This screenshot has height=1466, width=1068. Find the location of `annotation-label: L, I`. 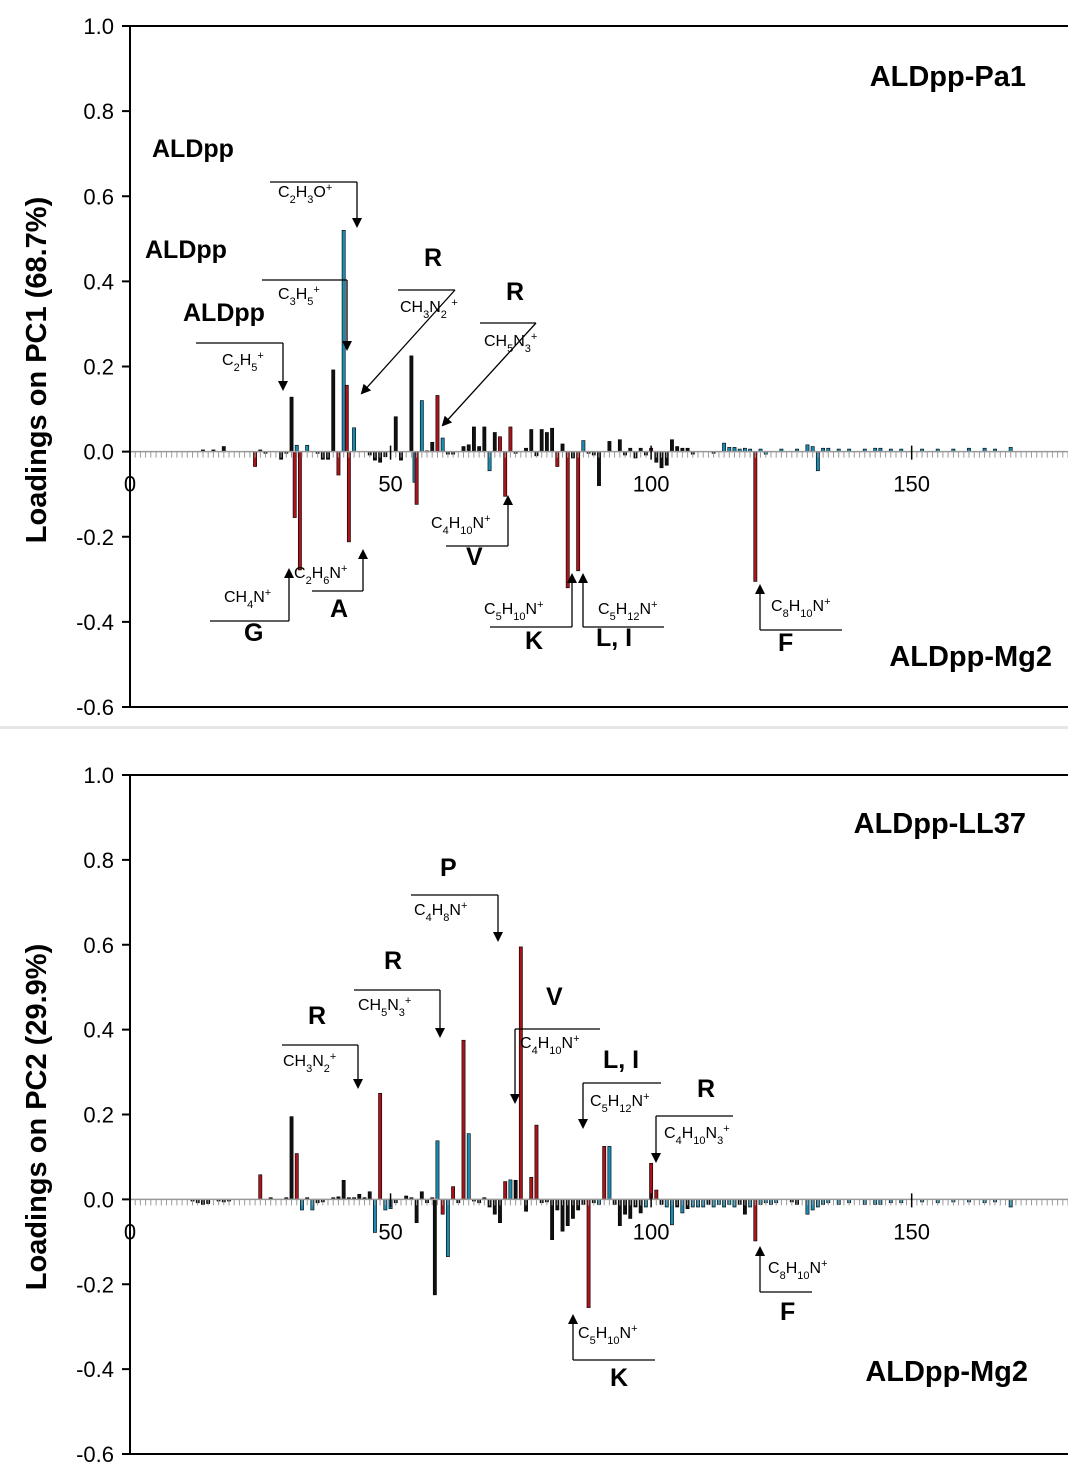

annotation-label: L, I is located at coordinates (614, 638).